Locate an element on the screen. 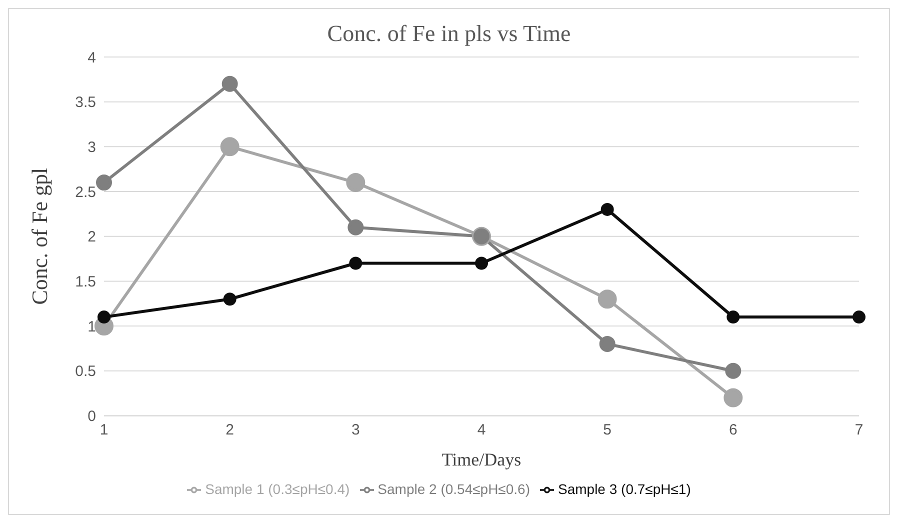 This screenshot has width=909, height=531. x-tick-label: 4 is located at coordinates (481, 429).